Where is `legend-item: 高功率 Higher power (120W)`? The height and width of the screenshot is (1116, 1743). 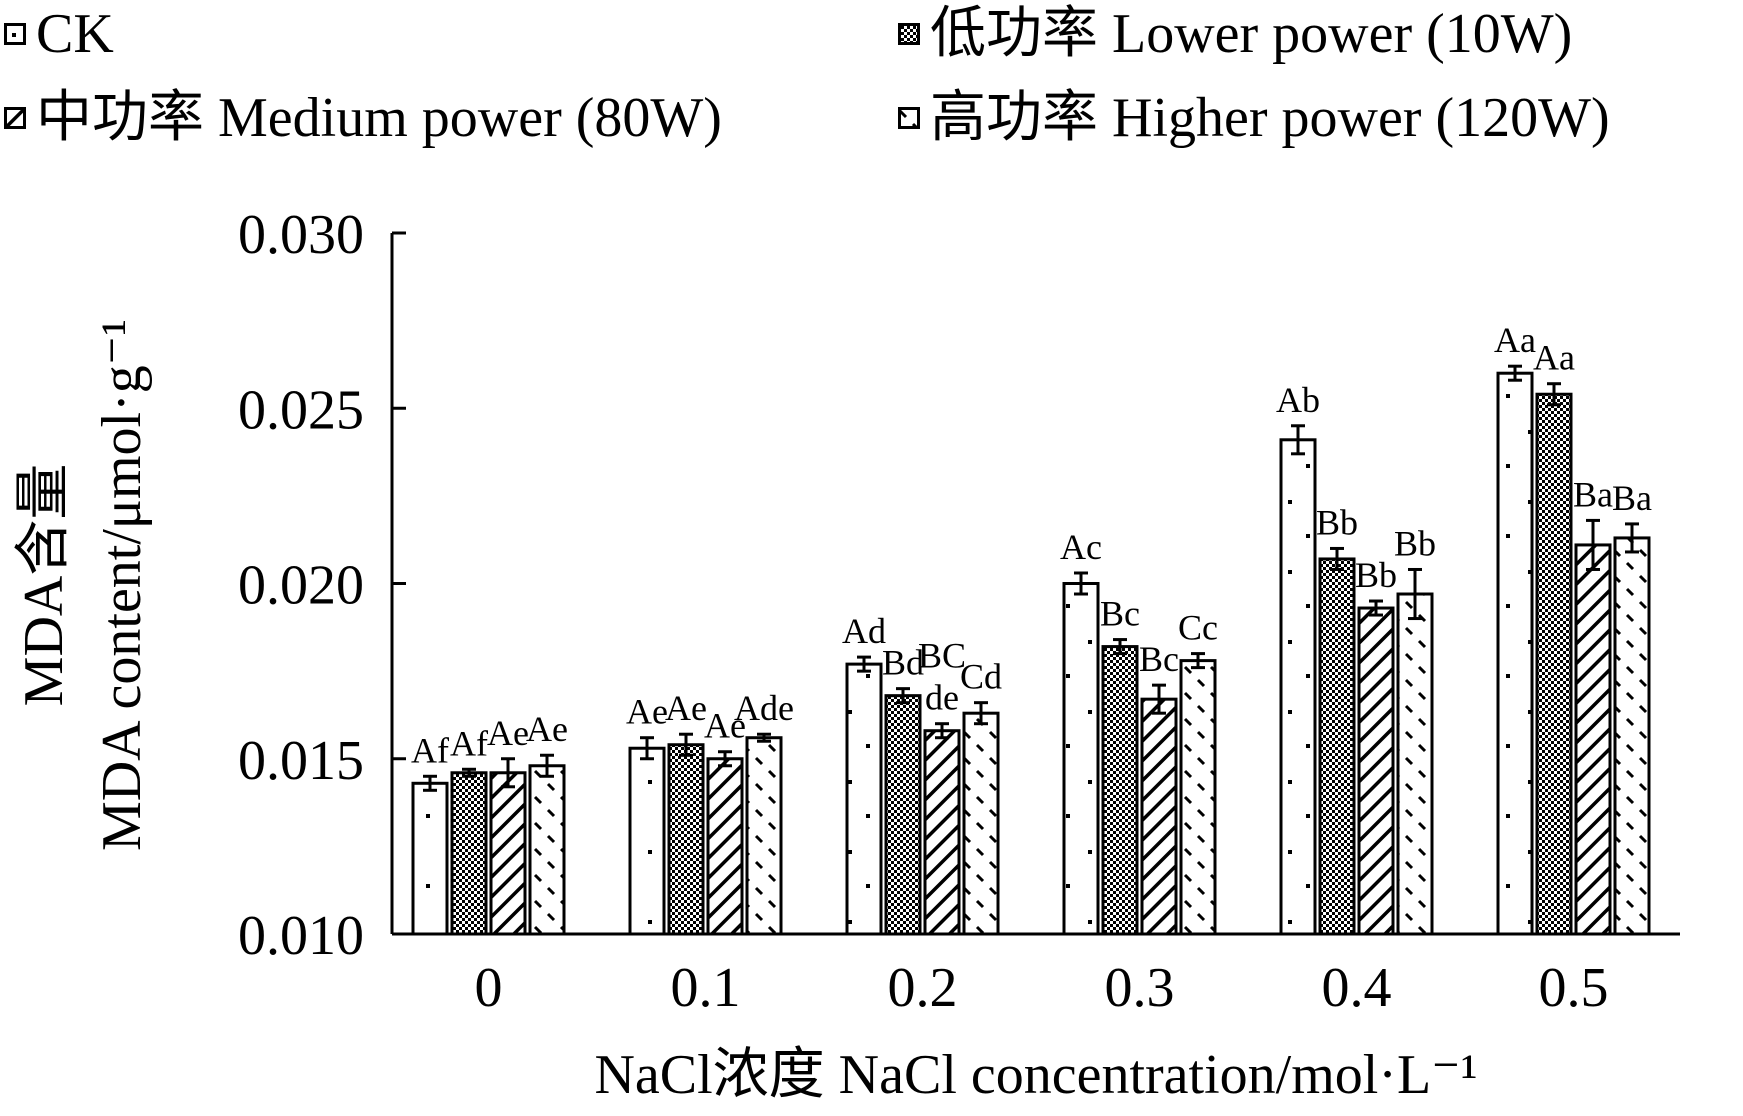
legend-item: 高功率 Higher power (120W) is located at coordinates (1254, 118).